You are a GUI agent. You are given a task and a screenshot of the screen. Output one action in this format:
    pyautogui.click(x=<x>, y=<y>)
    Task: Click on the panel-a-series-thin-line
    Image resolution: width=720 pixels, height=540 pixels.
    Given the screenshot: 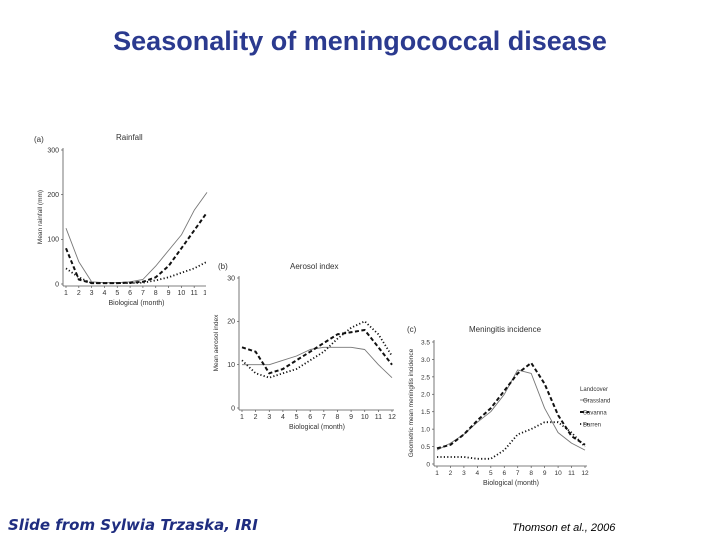 What is the action you would take?
    pyautogui.click(x=136, y=238)
    